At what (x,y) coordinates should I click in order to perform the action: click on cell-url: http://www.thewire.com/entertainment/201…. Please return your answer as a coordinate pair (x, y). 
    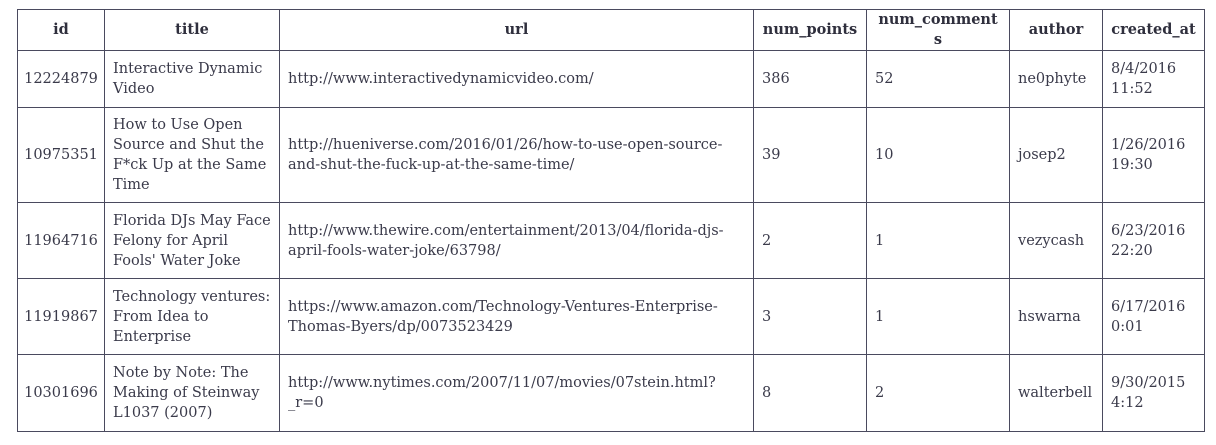
    Looking at the image, I should click on (516, 240).